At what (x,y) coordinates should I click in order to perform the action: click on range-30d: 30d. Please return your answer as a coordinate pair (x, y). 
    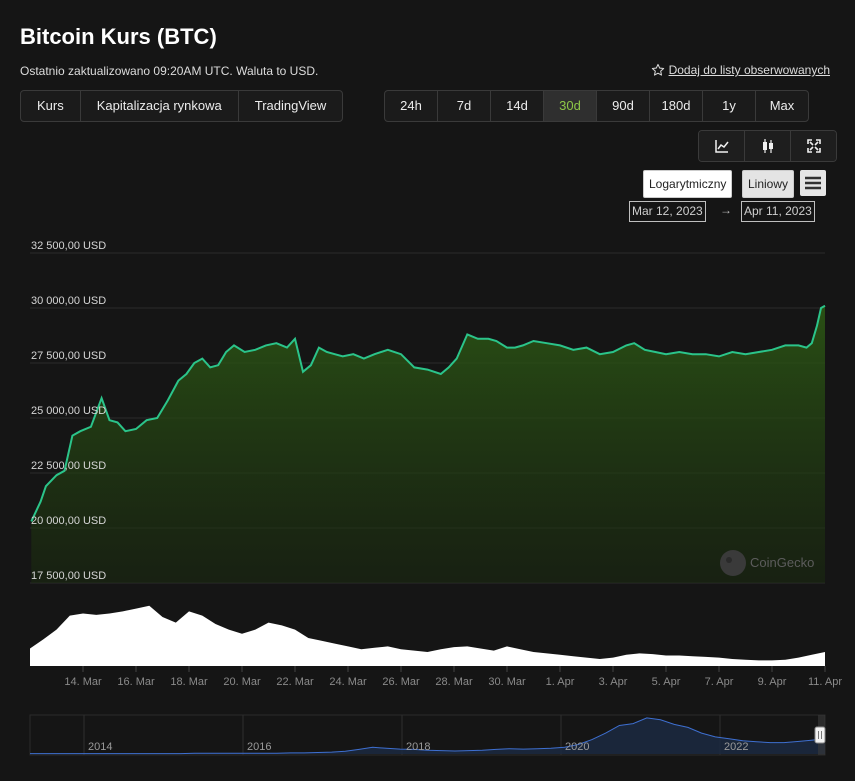
    Looking at the image, I should click on (570, 106).